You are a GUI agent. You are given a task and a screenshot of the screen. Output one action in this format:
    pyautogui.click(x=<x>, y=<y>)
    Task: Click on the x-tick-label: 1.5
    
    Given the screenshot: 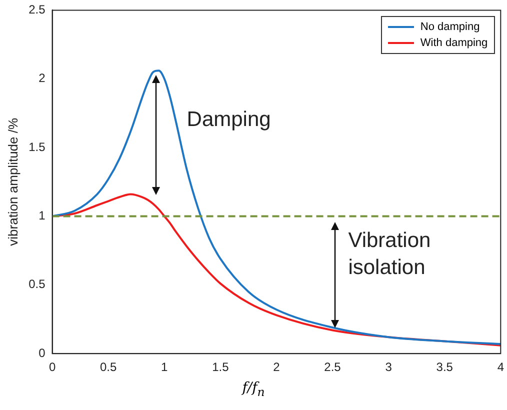 What is the action you would take?
    pyautogui.click(x=221, y=367)
    